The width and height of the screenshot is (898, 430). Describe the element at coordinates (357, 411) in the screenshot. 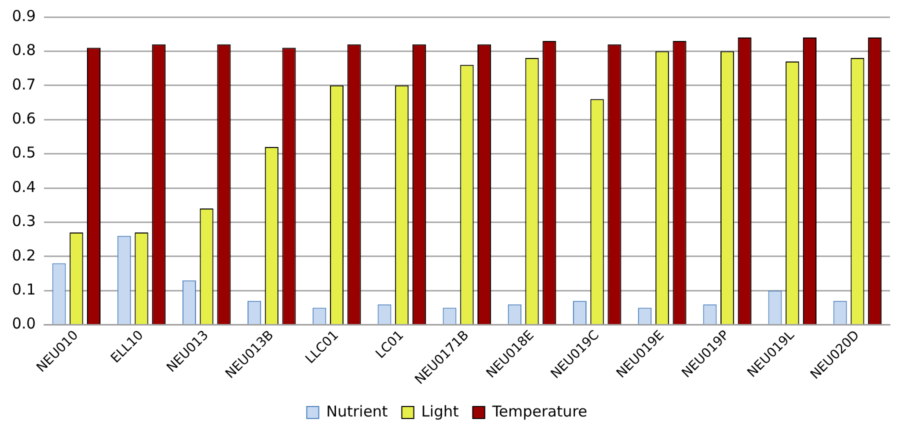

I see `legend-label: Nutrient` at that location.